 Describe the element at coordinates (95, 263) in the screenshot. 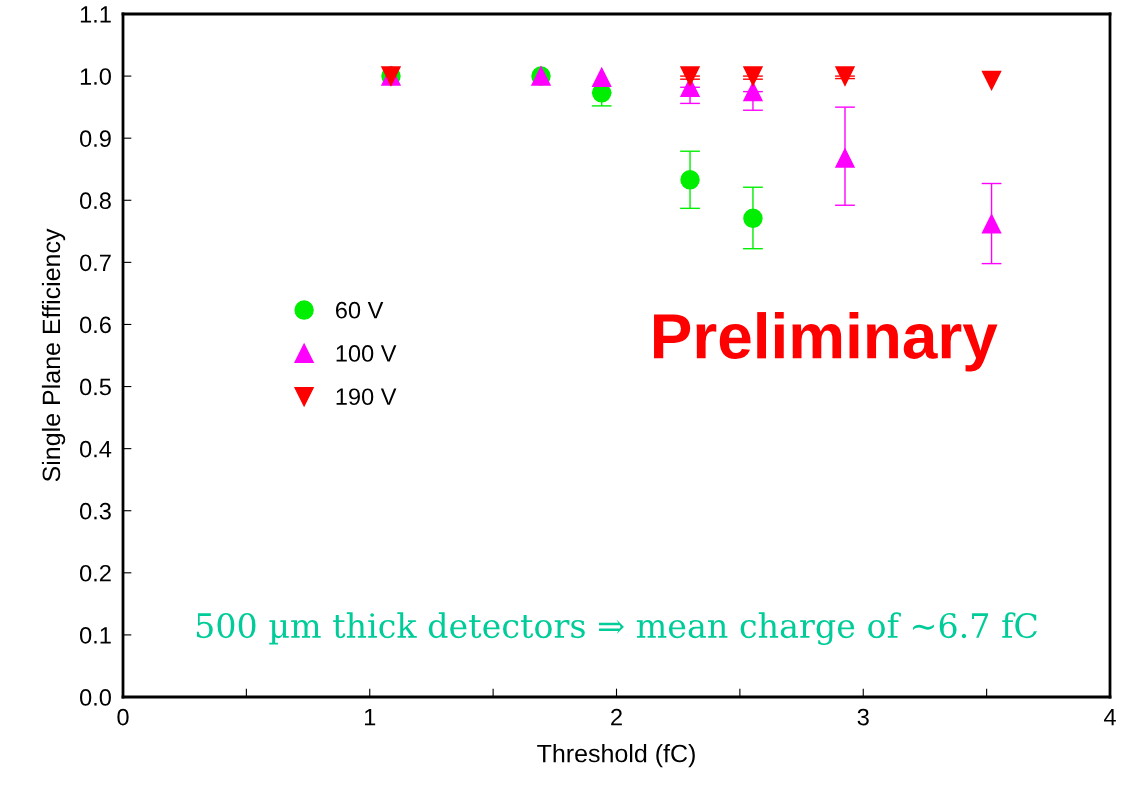

I see `y-tick-label: 0.7` at that location.